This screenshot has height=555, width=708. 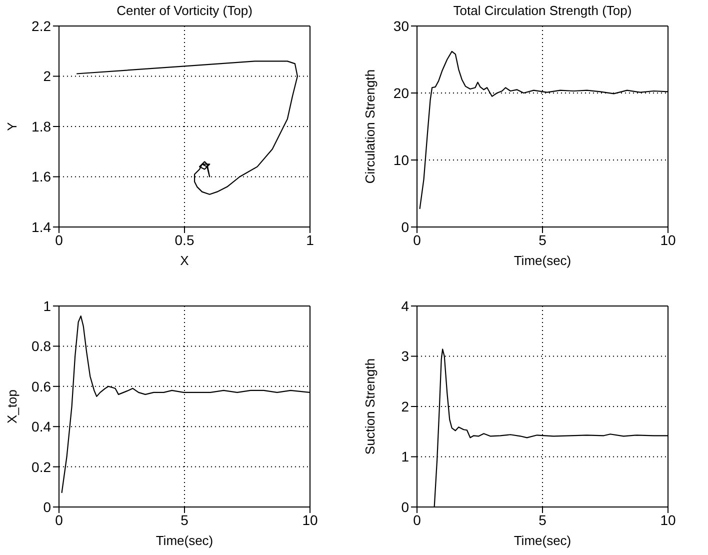 I want to click on y-tick-label: 1.4, so click(x=42, y=226).